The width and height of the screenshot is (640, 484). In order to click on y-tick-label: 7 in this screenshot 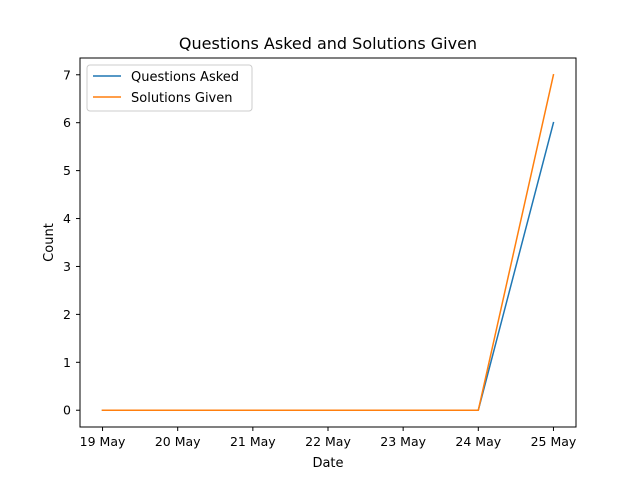, I will do `click(67, 74)`.